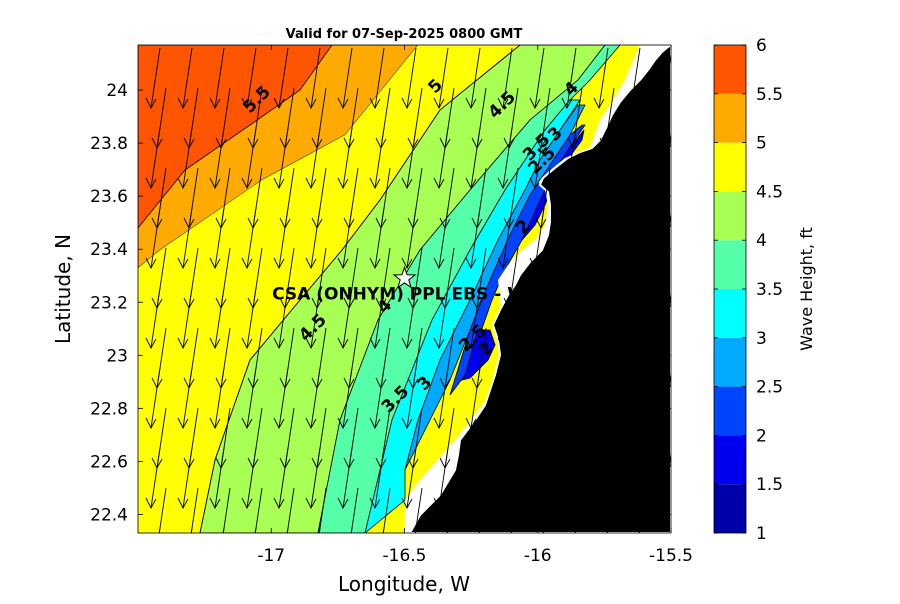 The height and width of the screenshot is (604, 900). I want to click on y-tick-label: 23.4, so click(109, 250).